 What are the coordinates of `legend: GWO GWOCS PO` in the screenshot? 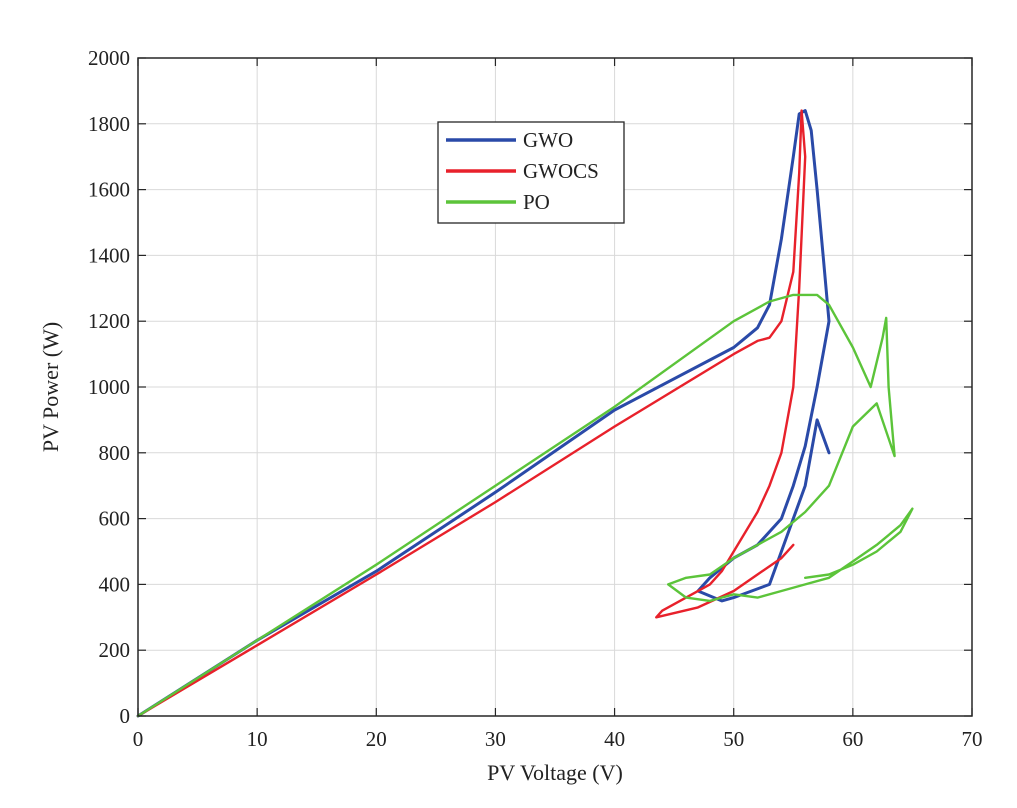 It's located at (531, 172).